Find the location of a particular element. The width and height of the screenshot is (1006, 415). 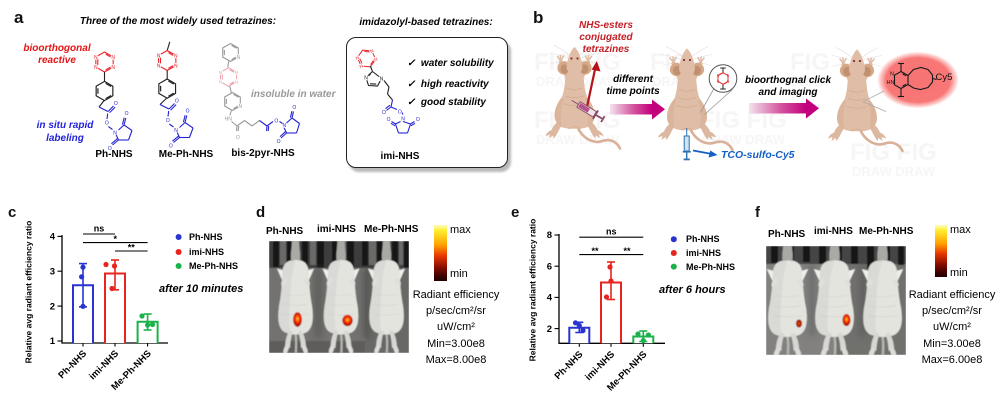

svg-text: 1 is located at coordinates (53, 341).